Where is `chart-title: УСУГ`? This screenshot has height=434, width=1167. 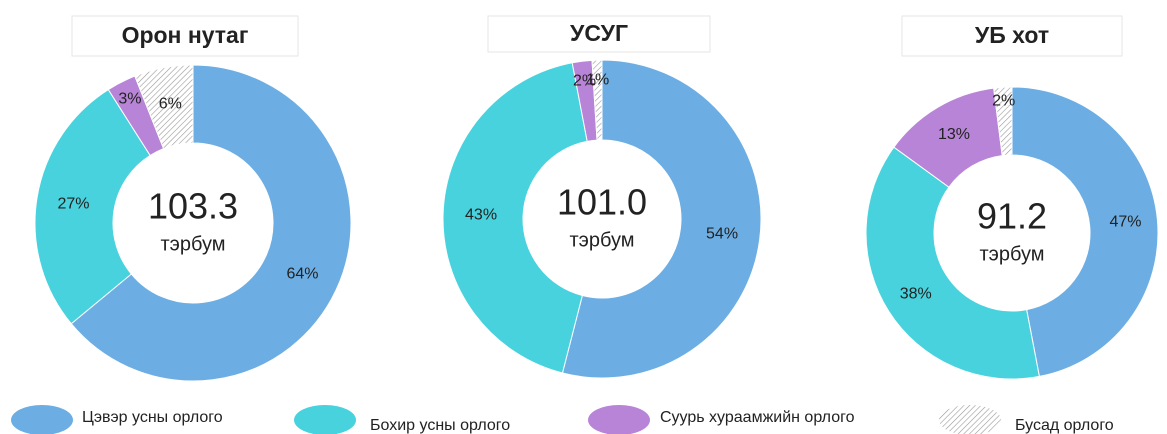
chart-title: УСУГ is located at coordinates (599, 33).